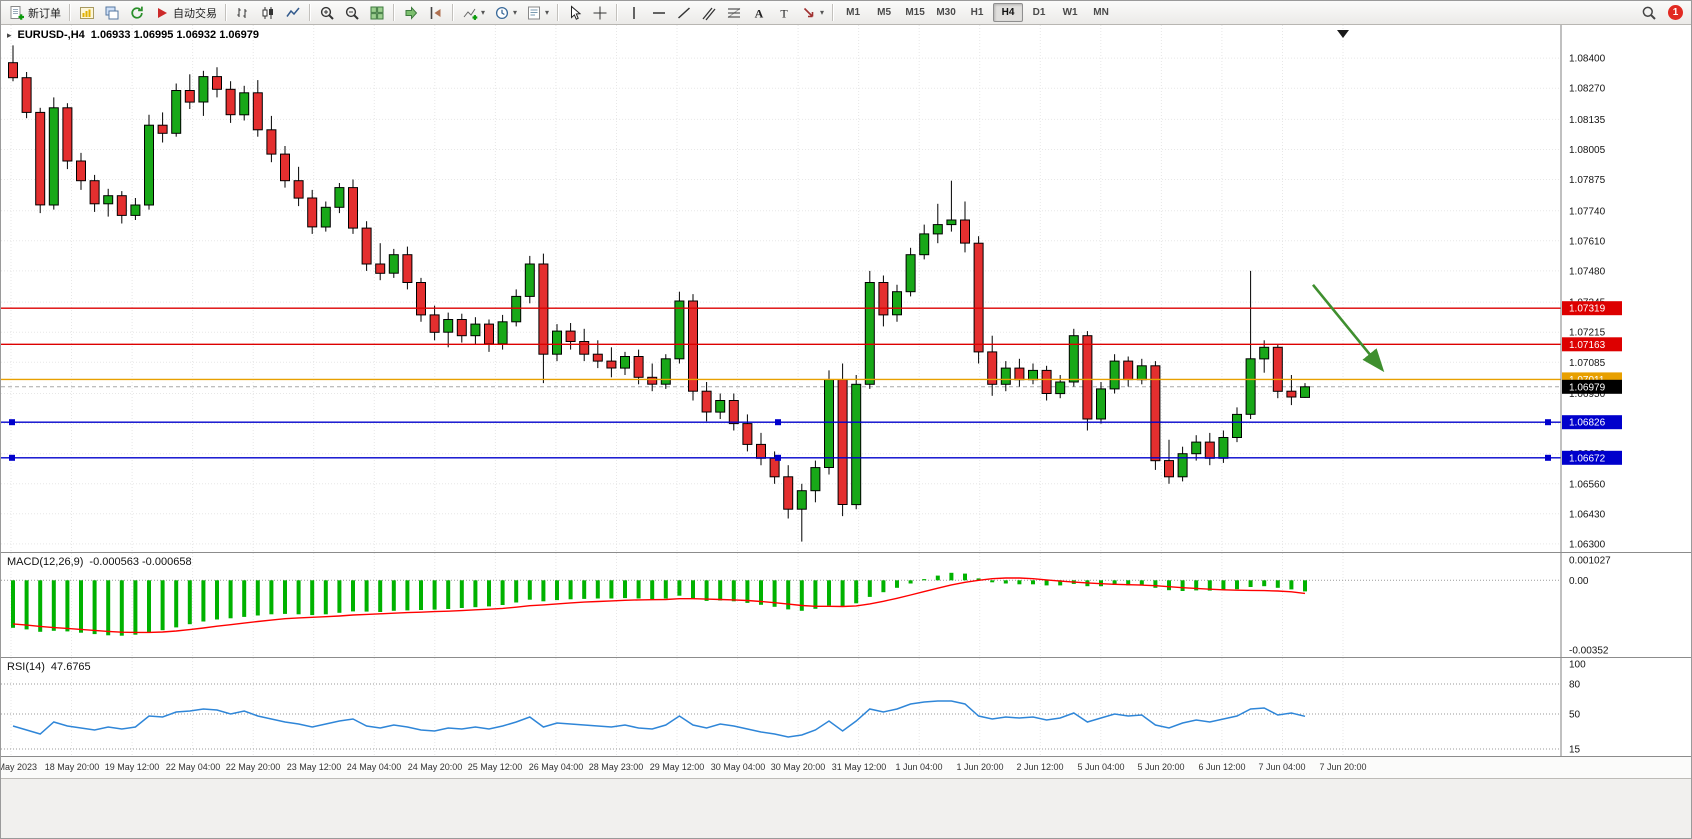 The width and height of the screenshot is (1692, 839). Describe the element at coordinates (19, 767) in the screenshot. I see `time-label: 18 May 2023` at that location.